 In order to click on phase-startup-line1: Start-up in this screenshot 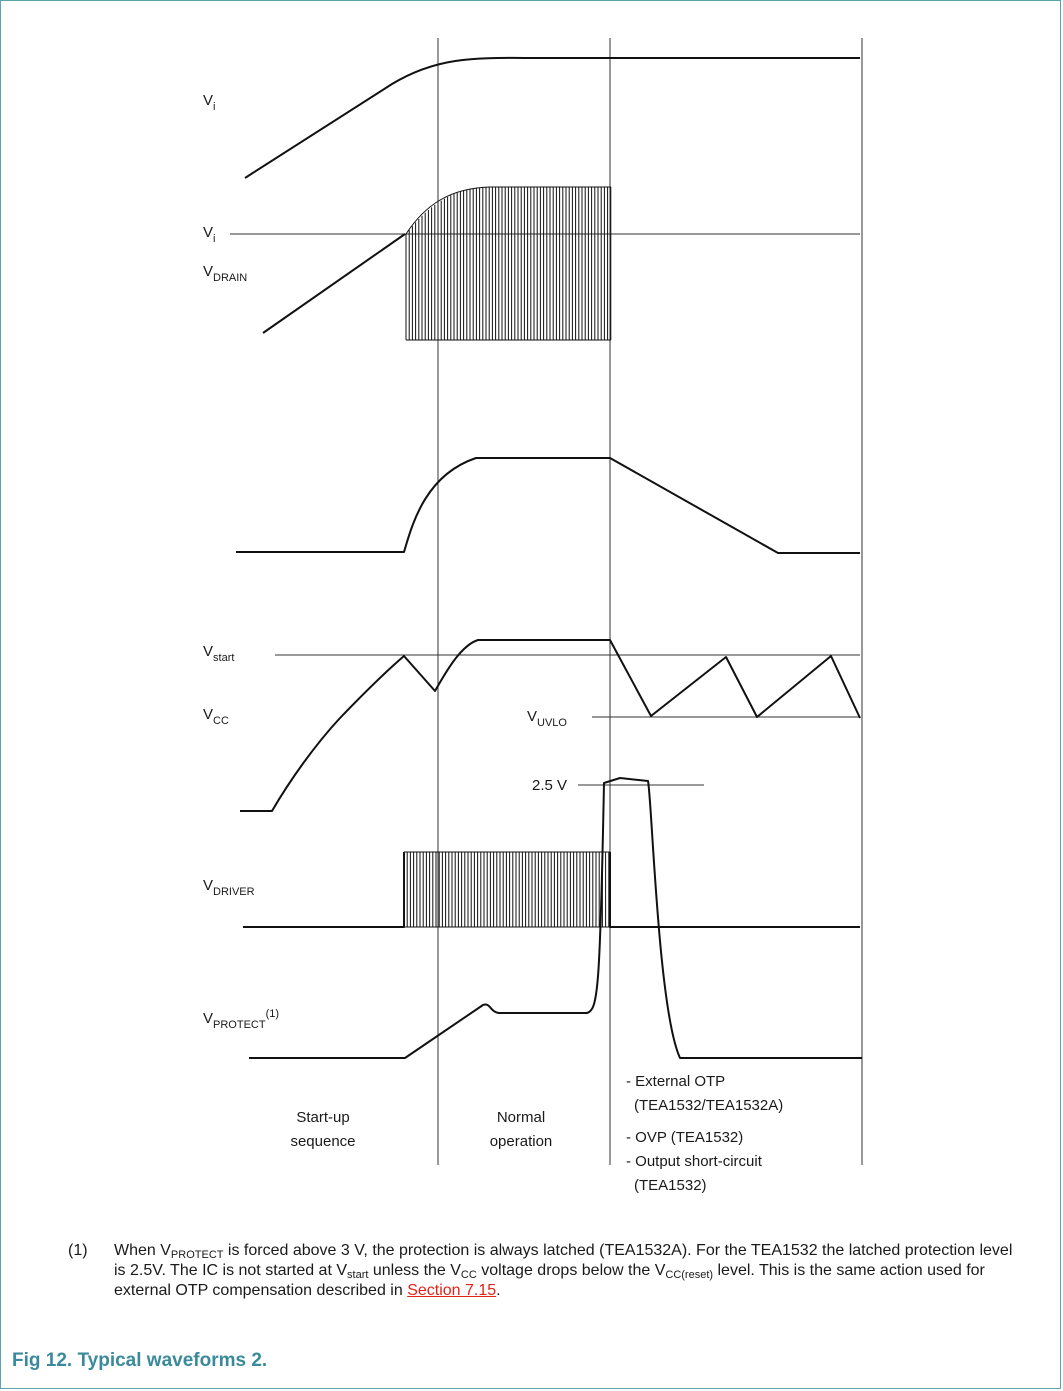, I will do `click(322, 1117)`.